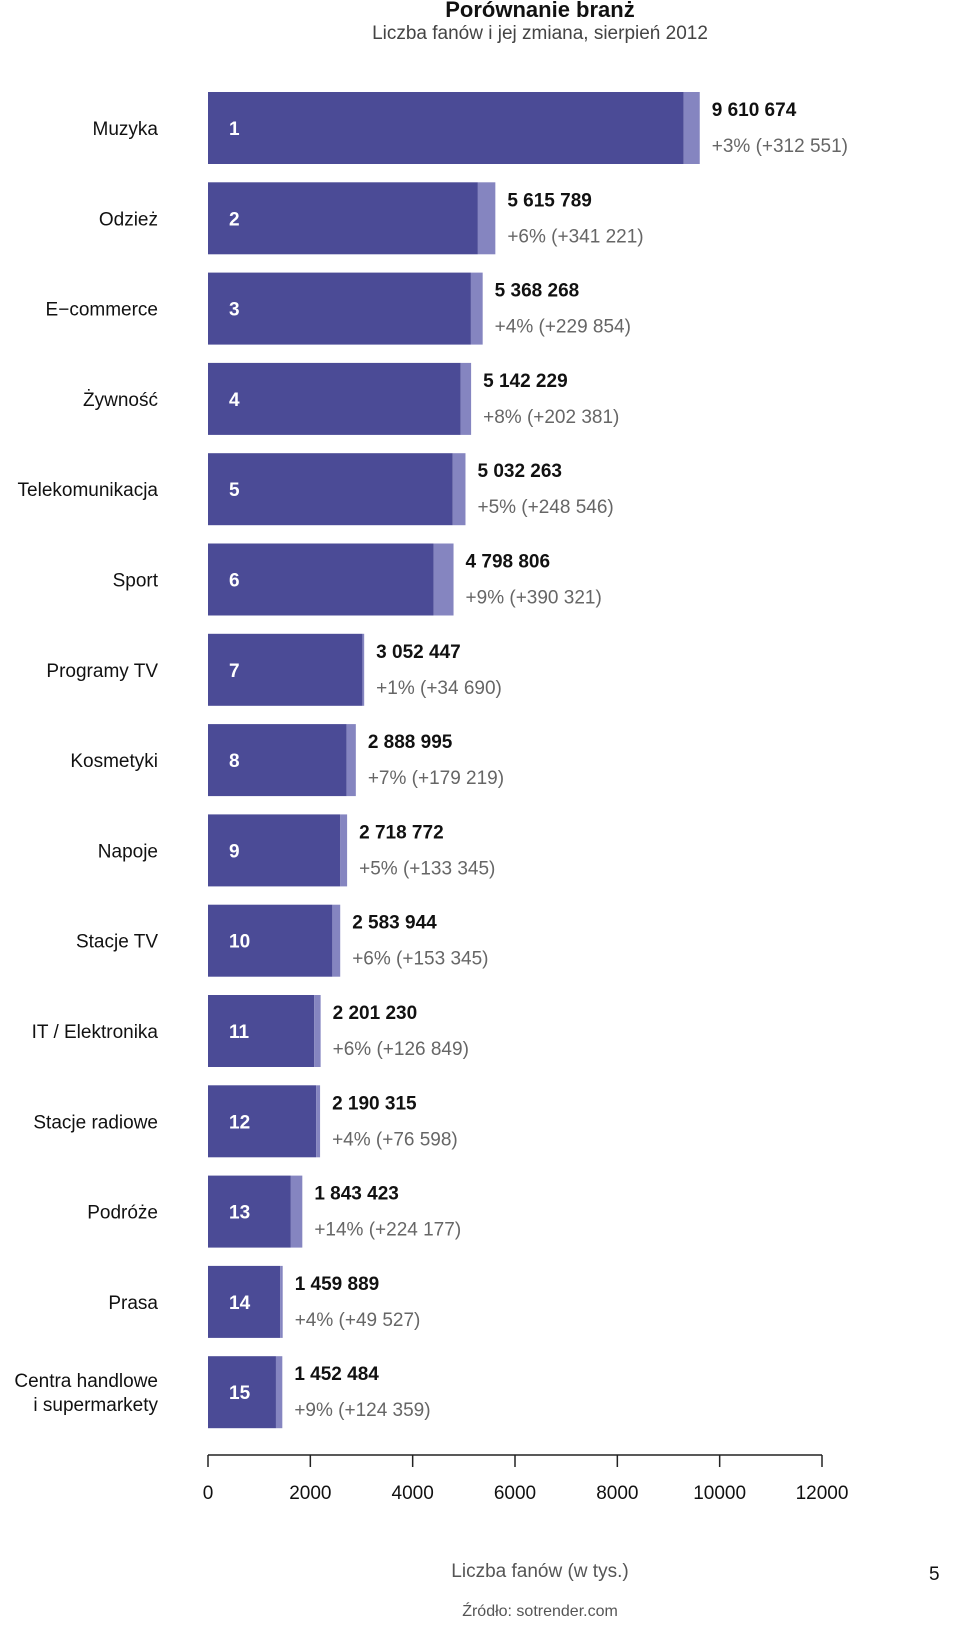  I want to click on x-axis-label: Liczba fanów (w tys.), so click(540, 1571).